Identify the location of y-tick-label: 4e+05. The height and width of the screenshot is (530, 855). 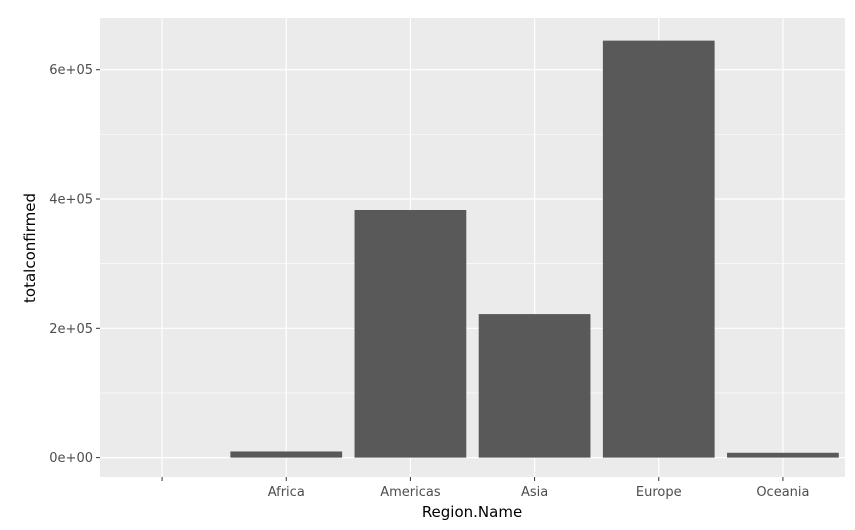
(71, 200).